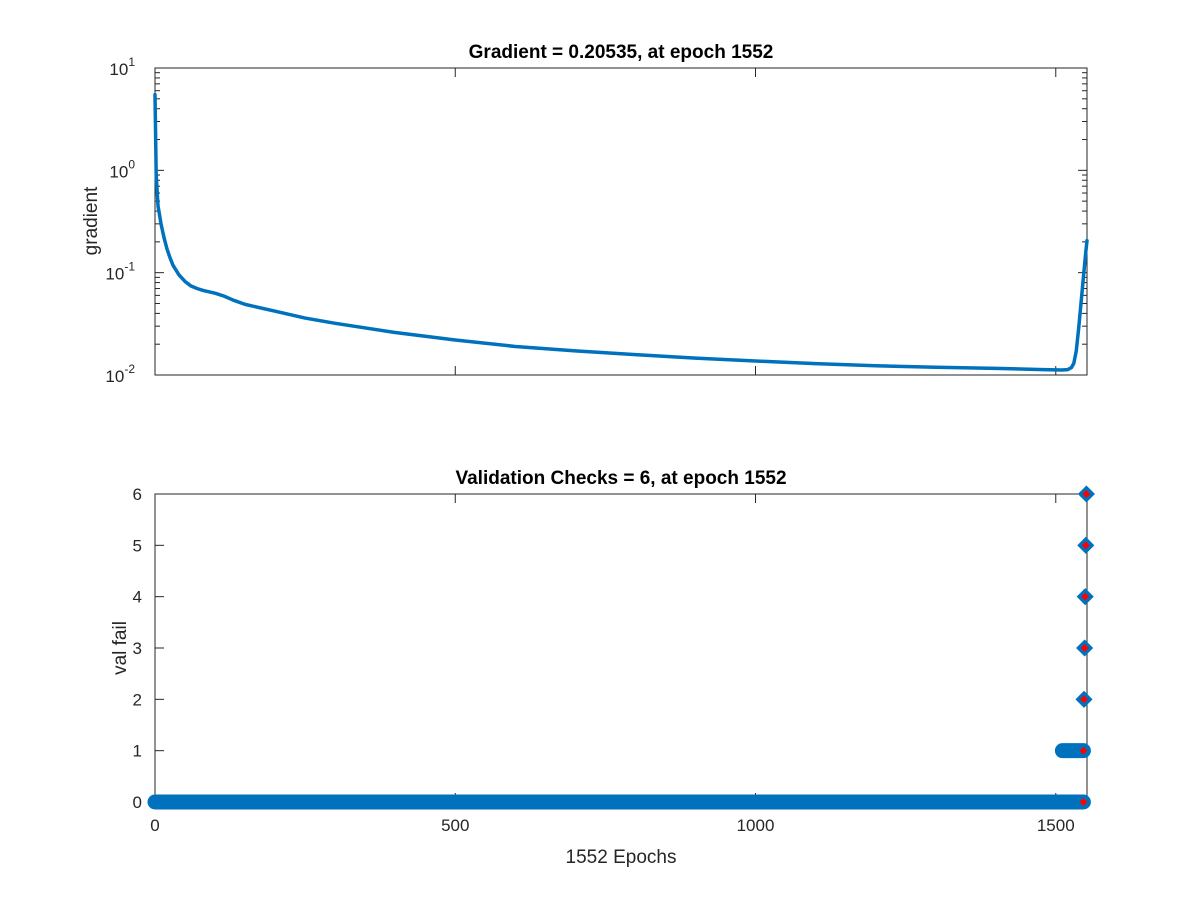  I want to click on x-tick-label: 500, so click(455, 825).